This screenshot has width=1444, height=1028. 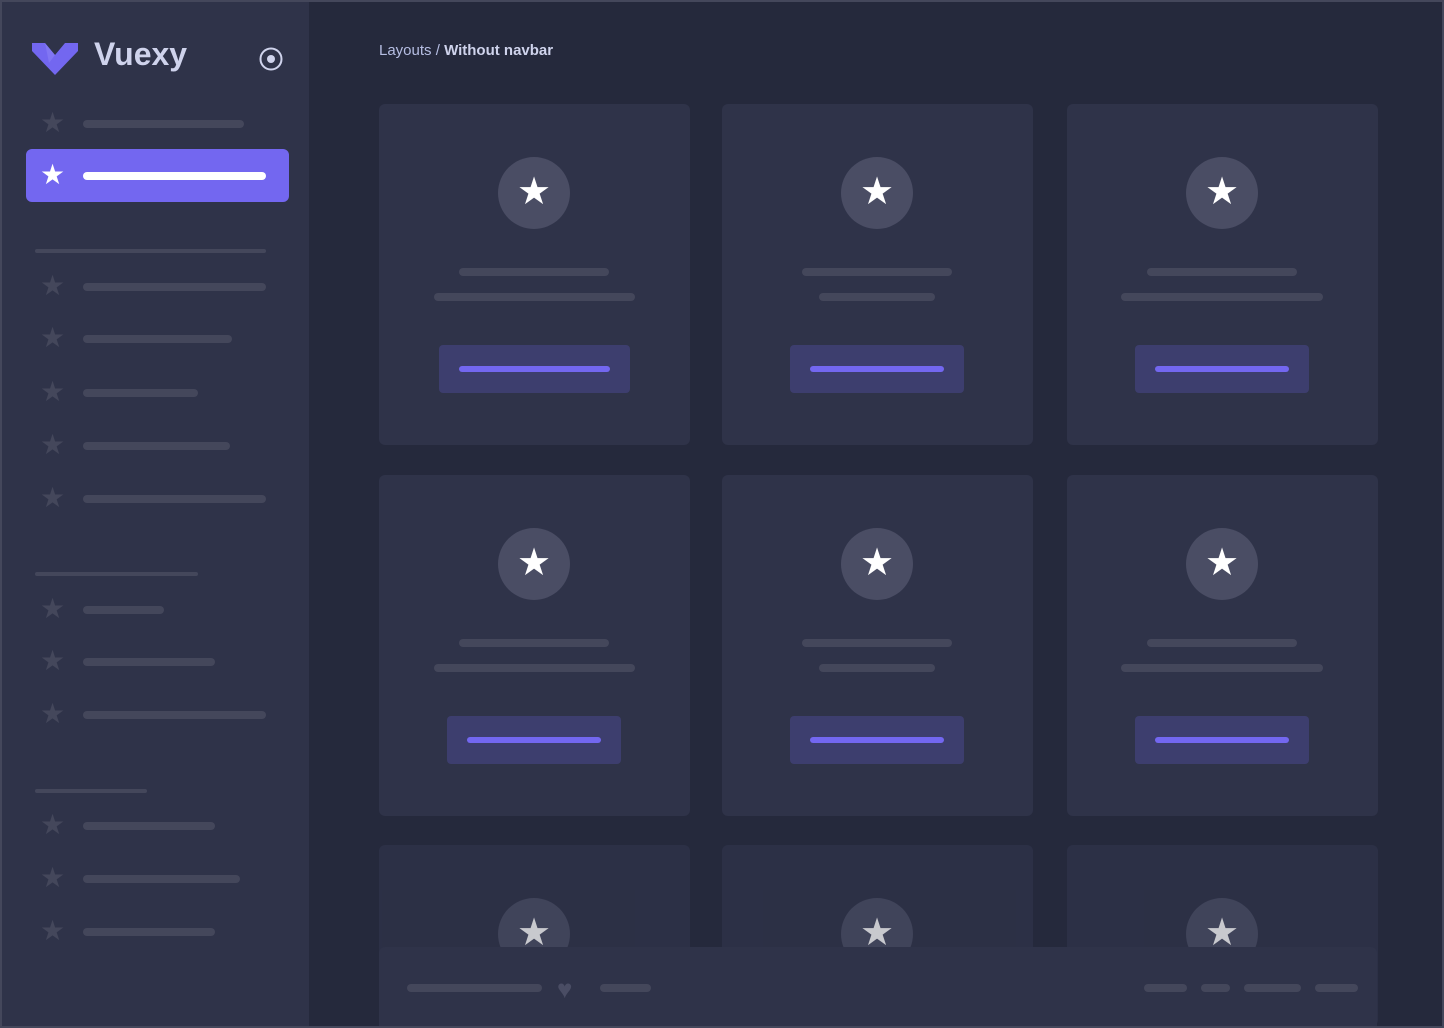 I want to click on footer: ♥, so click(x=878, y=986).